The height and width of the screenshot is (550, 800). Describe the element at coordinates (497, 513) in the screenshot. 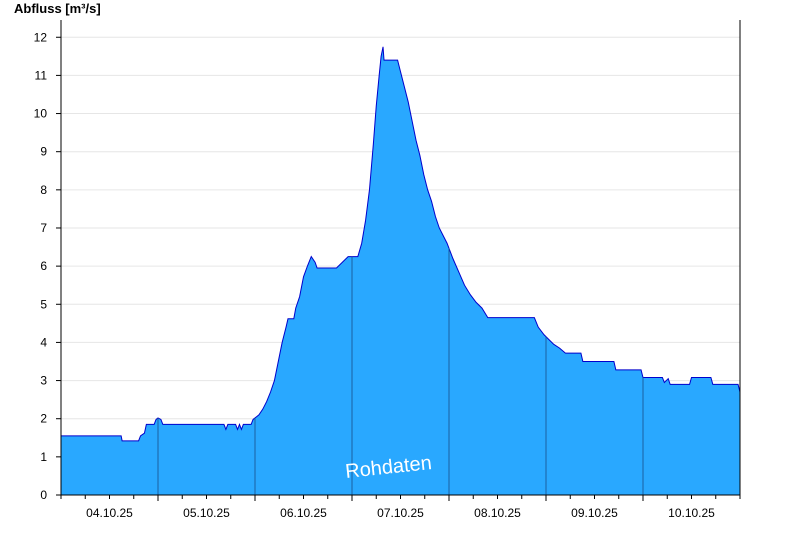

I see `x-tick-label: 08.10.25` at that location.